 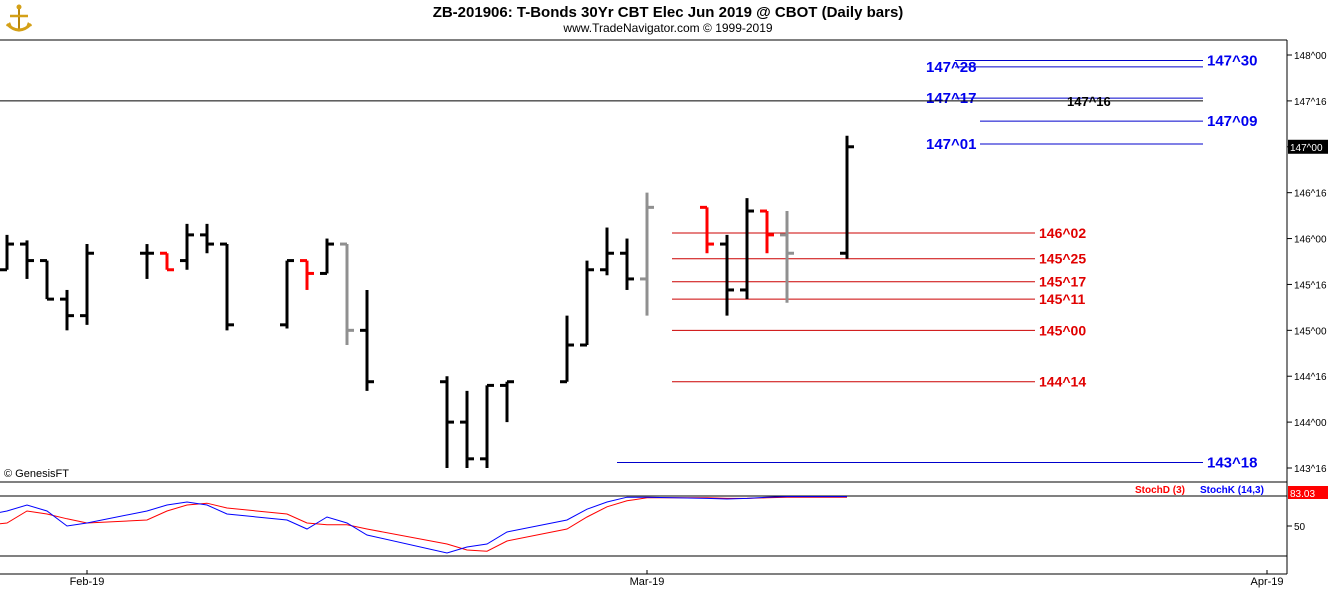 What do you see at coordinates (1232, 462) in the screenshot?
I see `level-label: 143^18` at bounding box center [1232, 462].